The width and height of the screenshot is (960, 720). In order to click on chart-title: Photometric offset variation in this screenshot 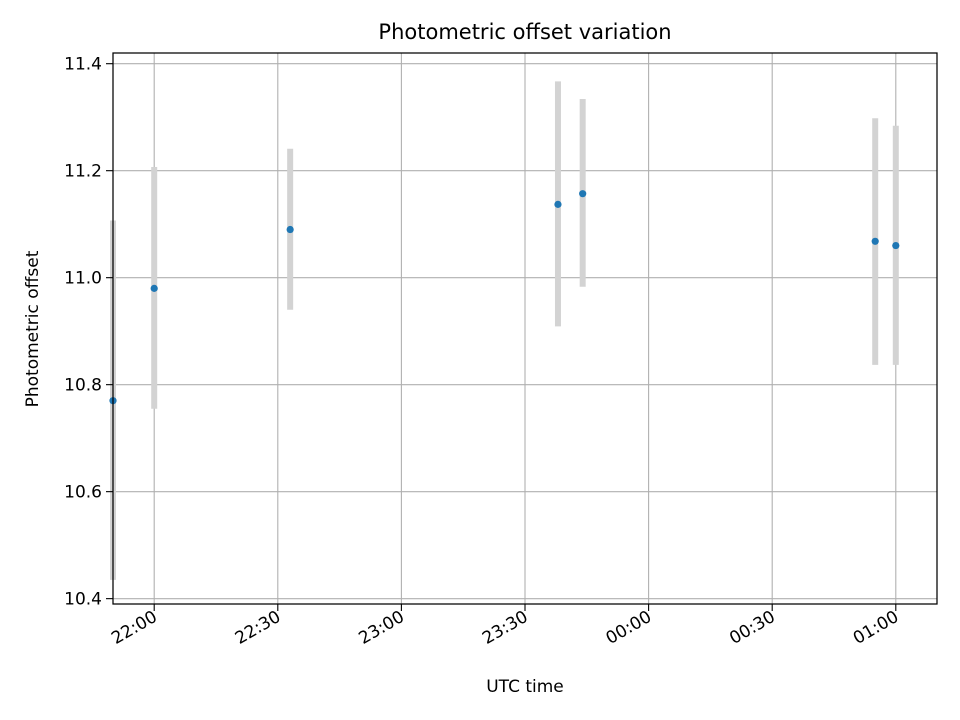, I will do `click(524, 32)`.